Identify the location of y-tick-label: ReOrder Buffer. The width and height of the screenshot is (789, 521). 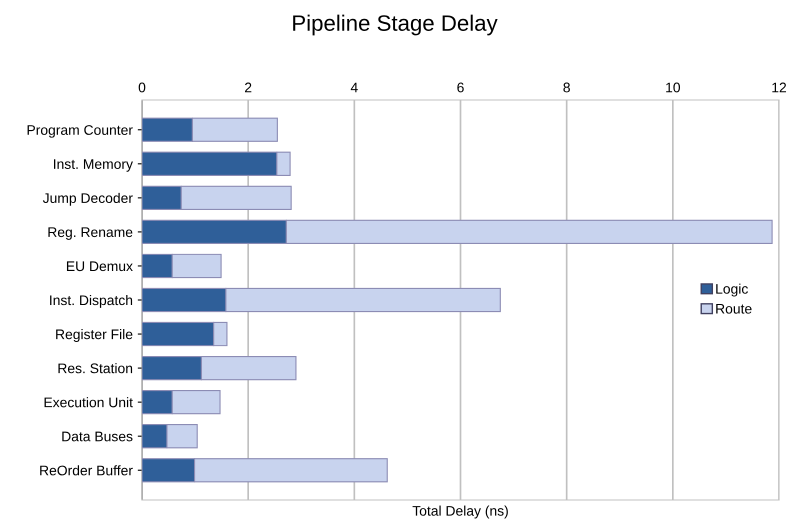
(86, 470).